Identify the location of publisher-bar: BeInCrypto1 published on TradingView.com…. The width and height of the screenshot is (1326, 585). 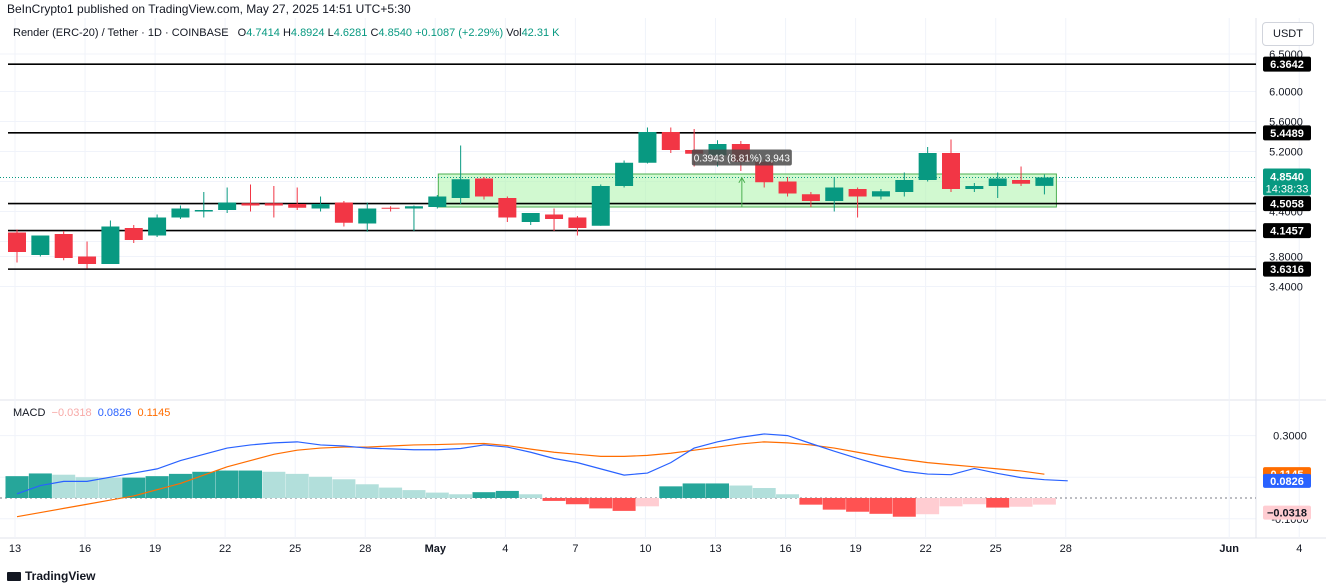
(663, 9).